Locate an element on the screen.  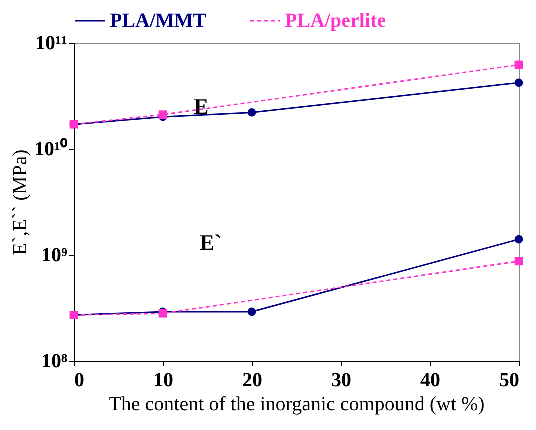
x-tick-label: 20 is located at coordinates (252, 381).